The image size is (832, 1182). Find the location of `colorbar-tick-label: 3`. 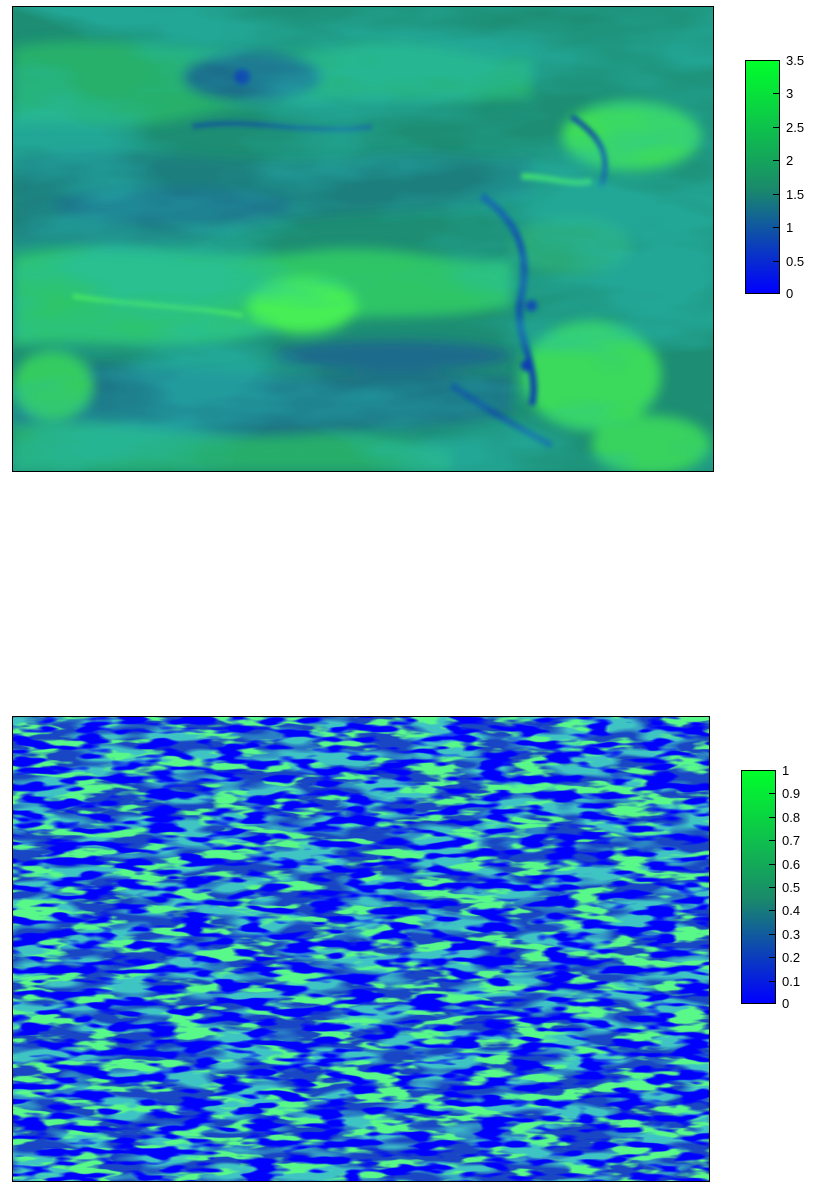

colorbar-tick-label: 3 is located at coordinates (790, 94).